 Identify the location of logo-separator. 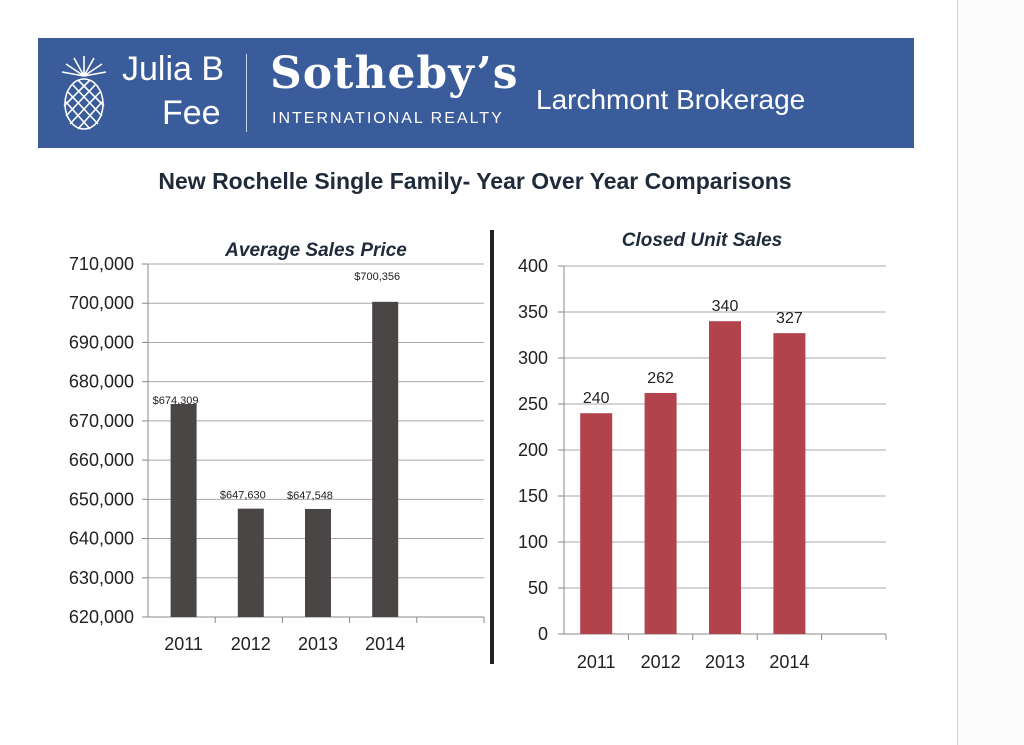
(246, 93).